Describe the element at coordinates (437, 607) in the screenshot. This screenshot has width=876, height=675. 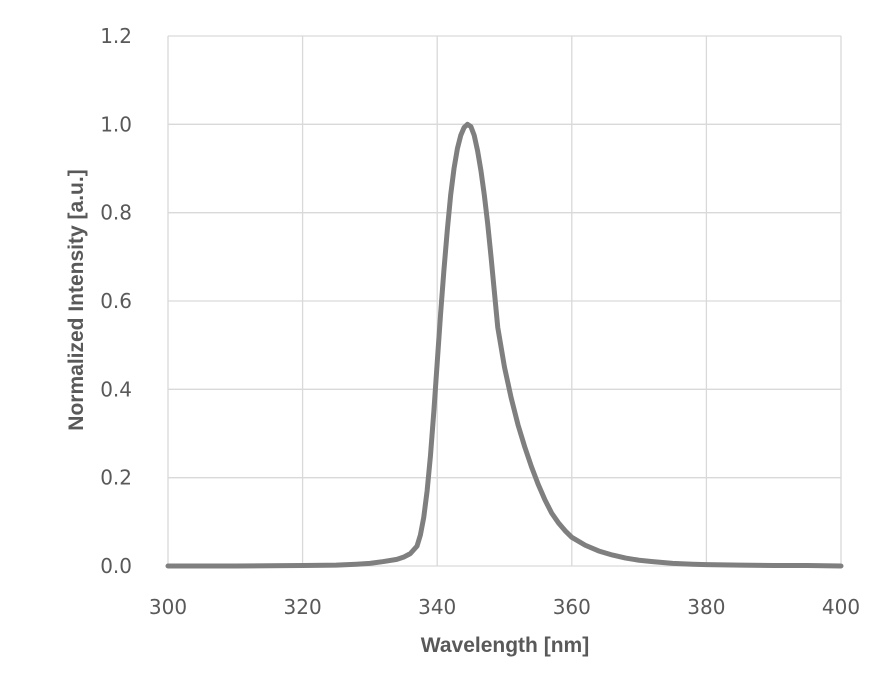
I see `x-tick-label: 340` at that location.